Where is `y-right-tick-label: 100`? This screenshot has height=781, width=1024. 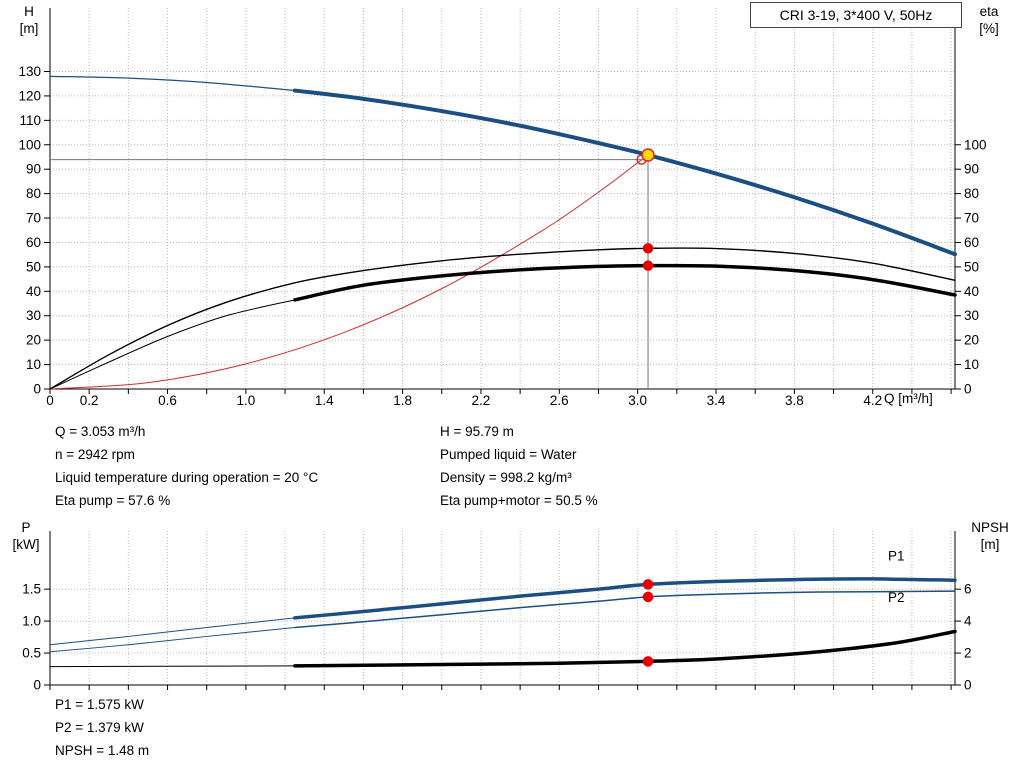
y-right-tick-label: 100 is located at coordinates (975, 144).